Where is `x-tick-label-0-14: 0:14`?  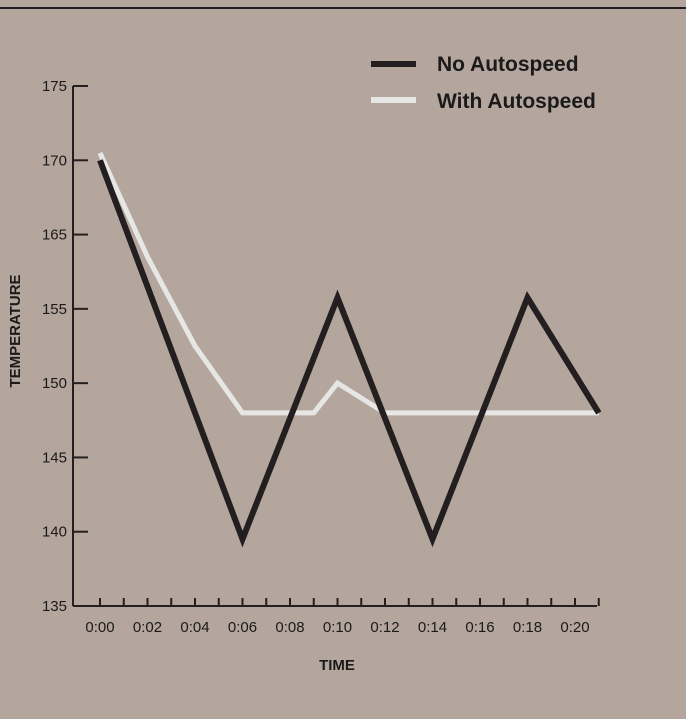
x-tick-label-0-14: 0:14 is located at coordinates (432, 627).